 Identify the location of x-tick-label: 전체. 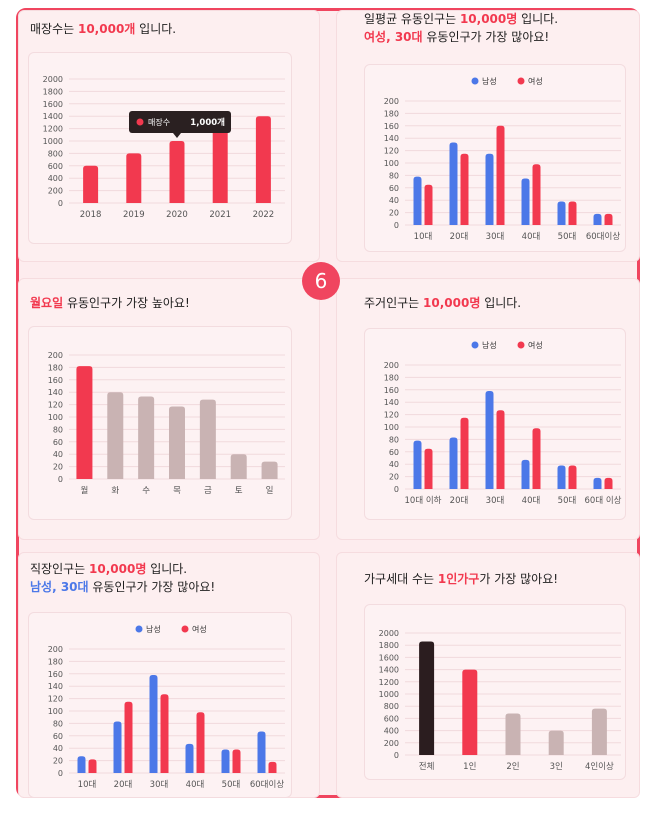
(427, 766).